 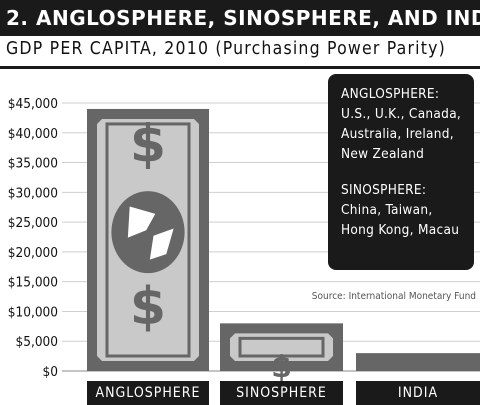 What do you see at coordinates (148, 393) in the screenshot?
I see `category-label-anglosphere: ANGLOSPHERE` at bounding box center [148, 393].